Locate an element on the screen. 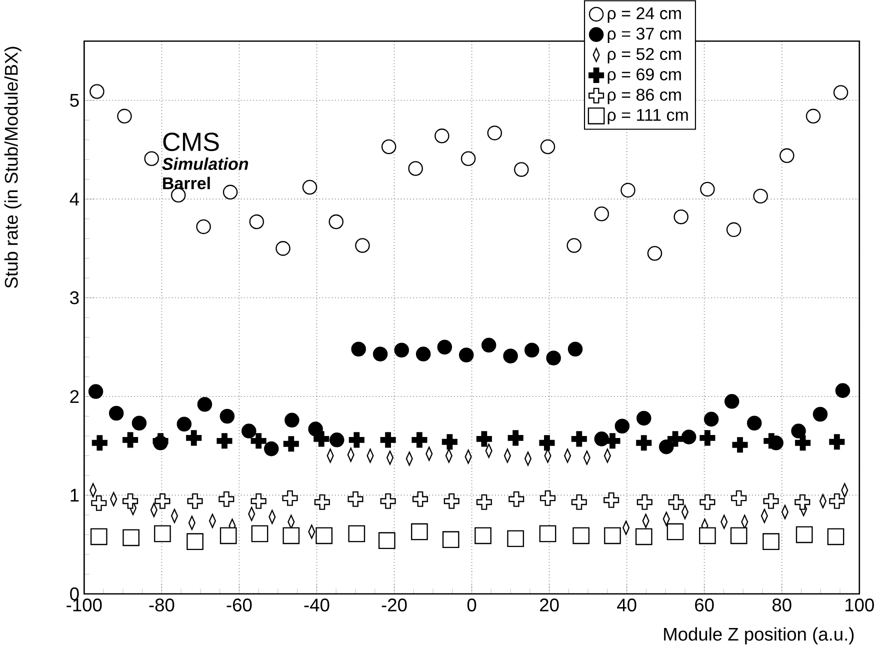 Image resolution: width=879 pixels, height=653 pixels. x-tick-label: 100 is located at coordinates (860, 605).